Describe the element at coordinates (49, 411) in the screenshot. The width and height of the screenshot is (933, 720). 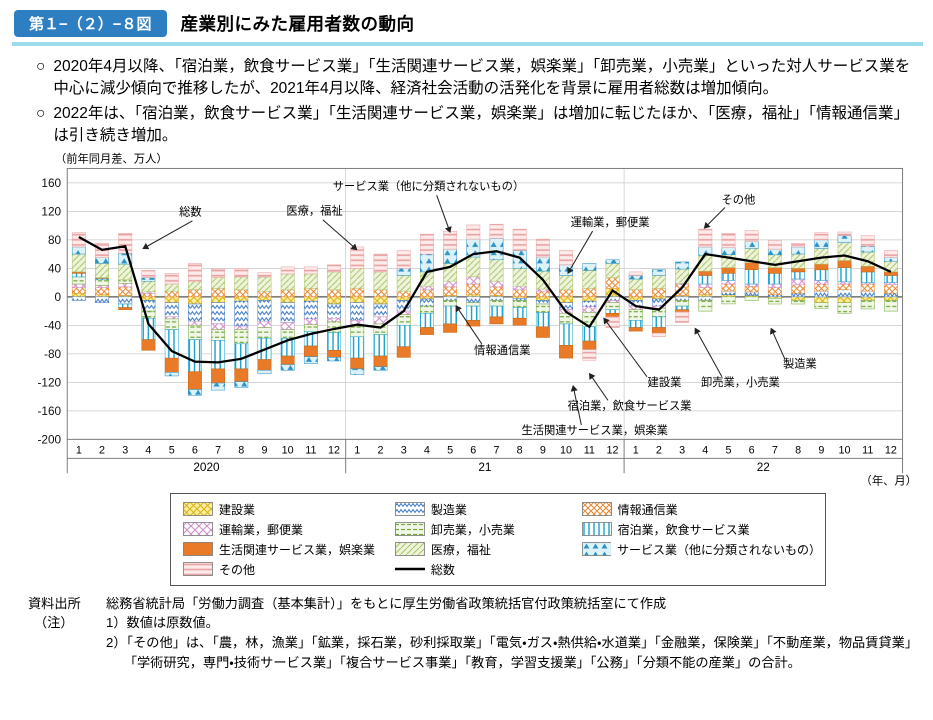
I see `y-tick: -160` at that location.